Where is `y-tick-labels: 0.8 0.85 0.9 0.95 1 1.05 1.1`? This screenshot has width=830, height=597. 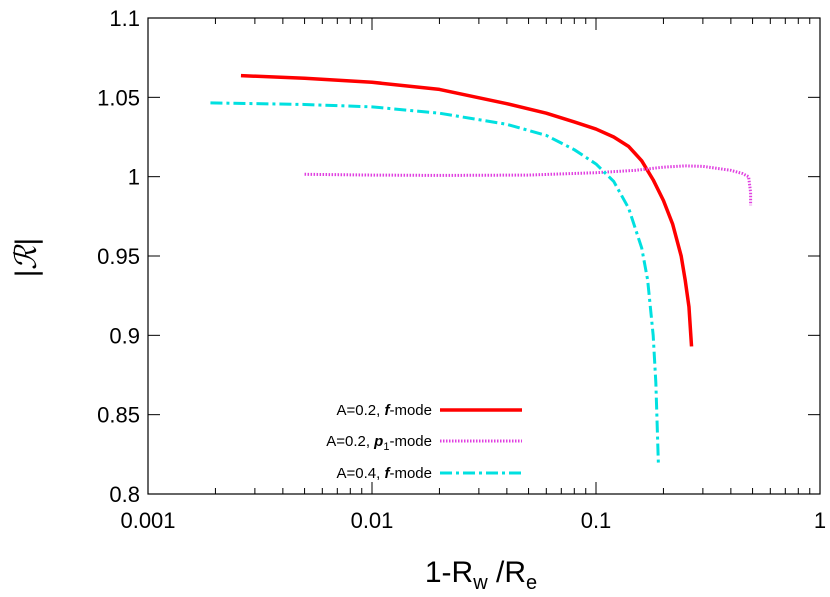 y-tick-labels: 0.8 0.85 0.9 0.95 1 1.05 1.1 is located at coordinates (118, 256).